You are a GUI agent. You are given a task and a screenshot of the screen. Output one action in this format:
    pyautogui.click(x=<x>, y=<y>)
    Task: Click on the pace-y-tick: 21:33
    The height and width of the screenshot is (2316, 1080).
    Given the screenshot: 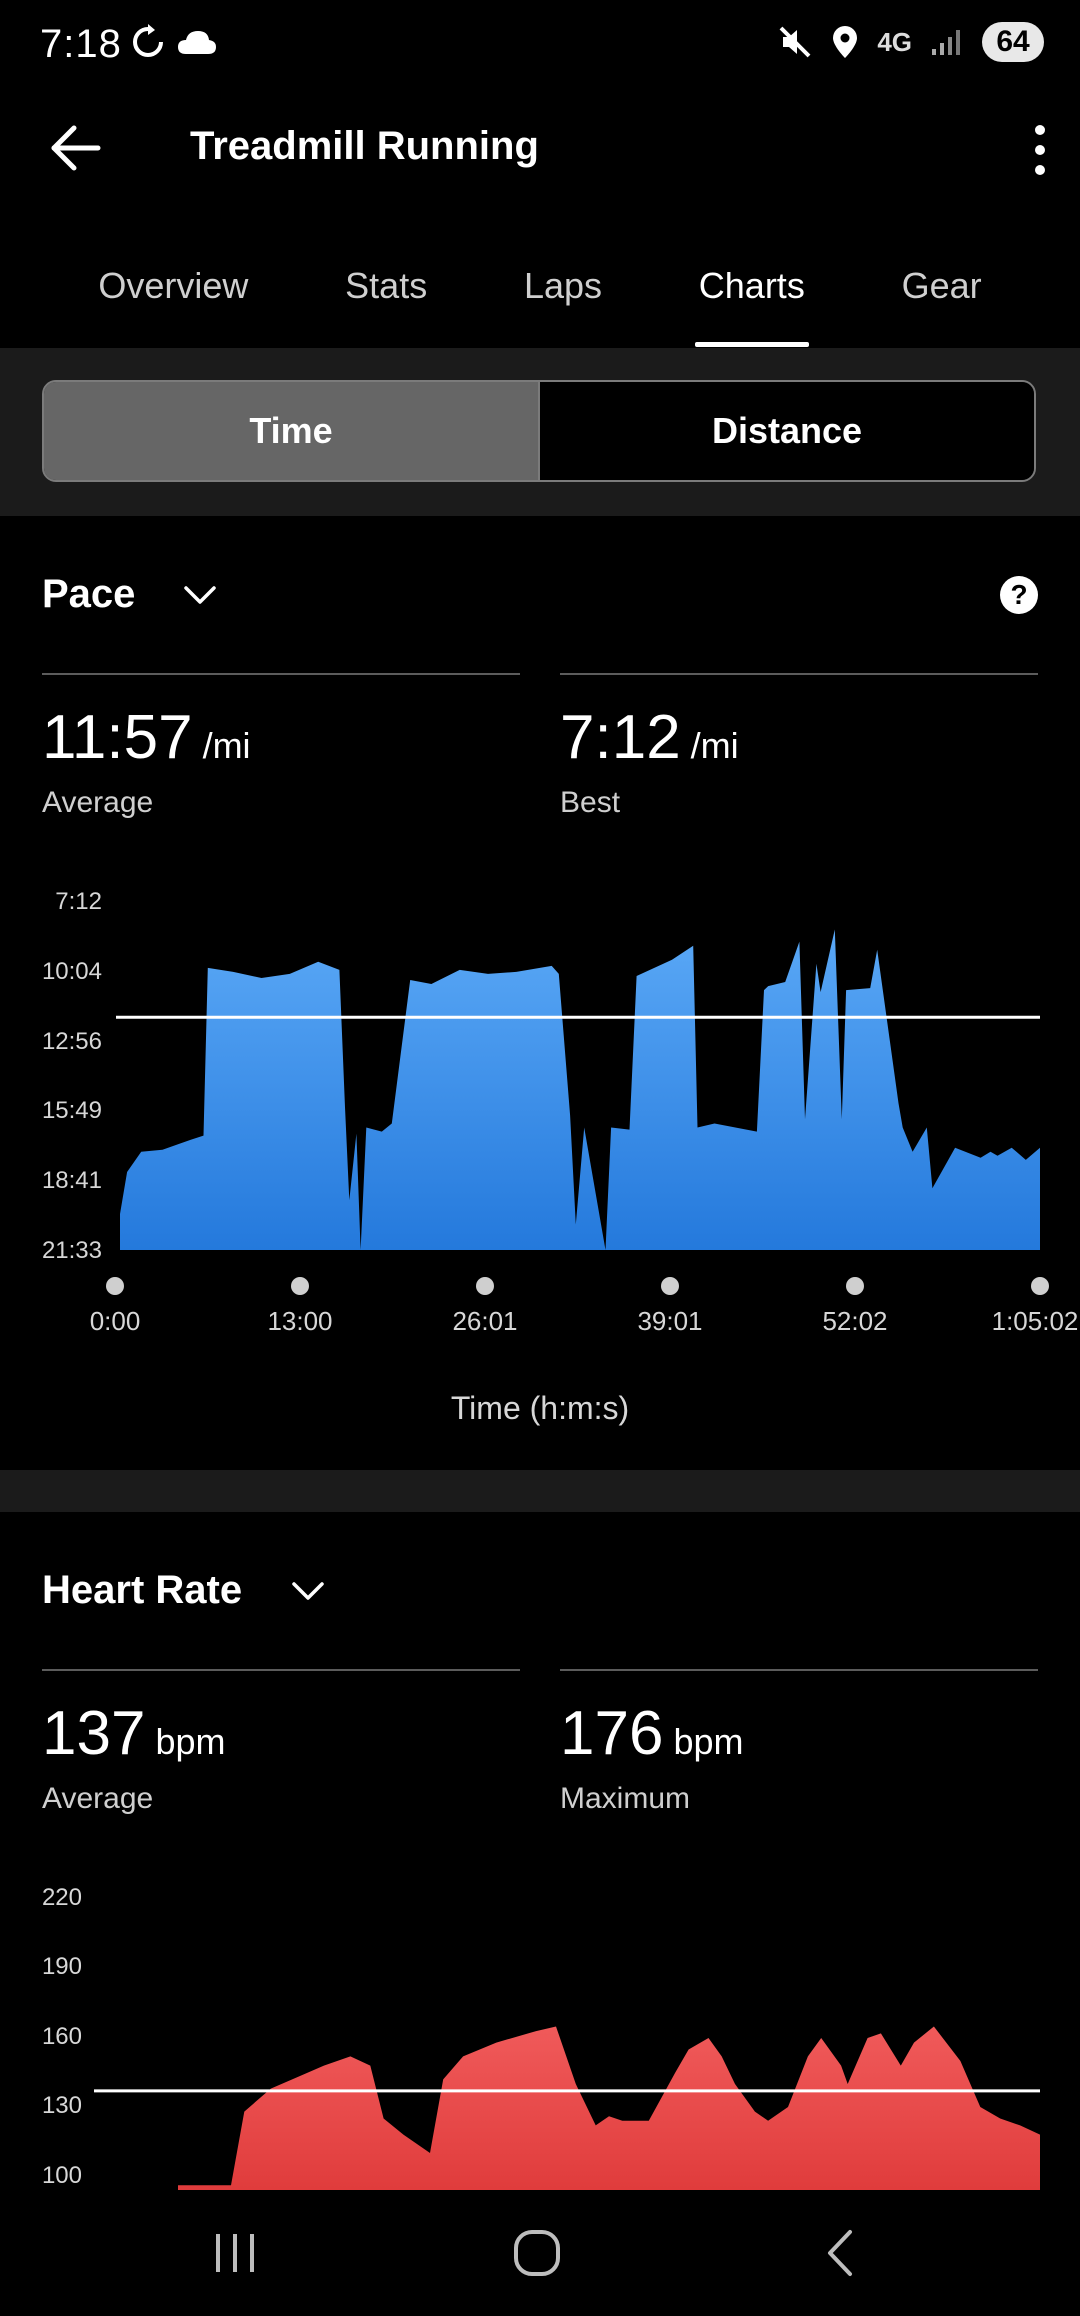 What is the action you would take?
    pyautogui.click(x=71, y=1250)
    